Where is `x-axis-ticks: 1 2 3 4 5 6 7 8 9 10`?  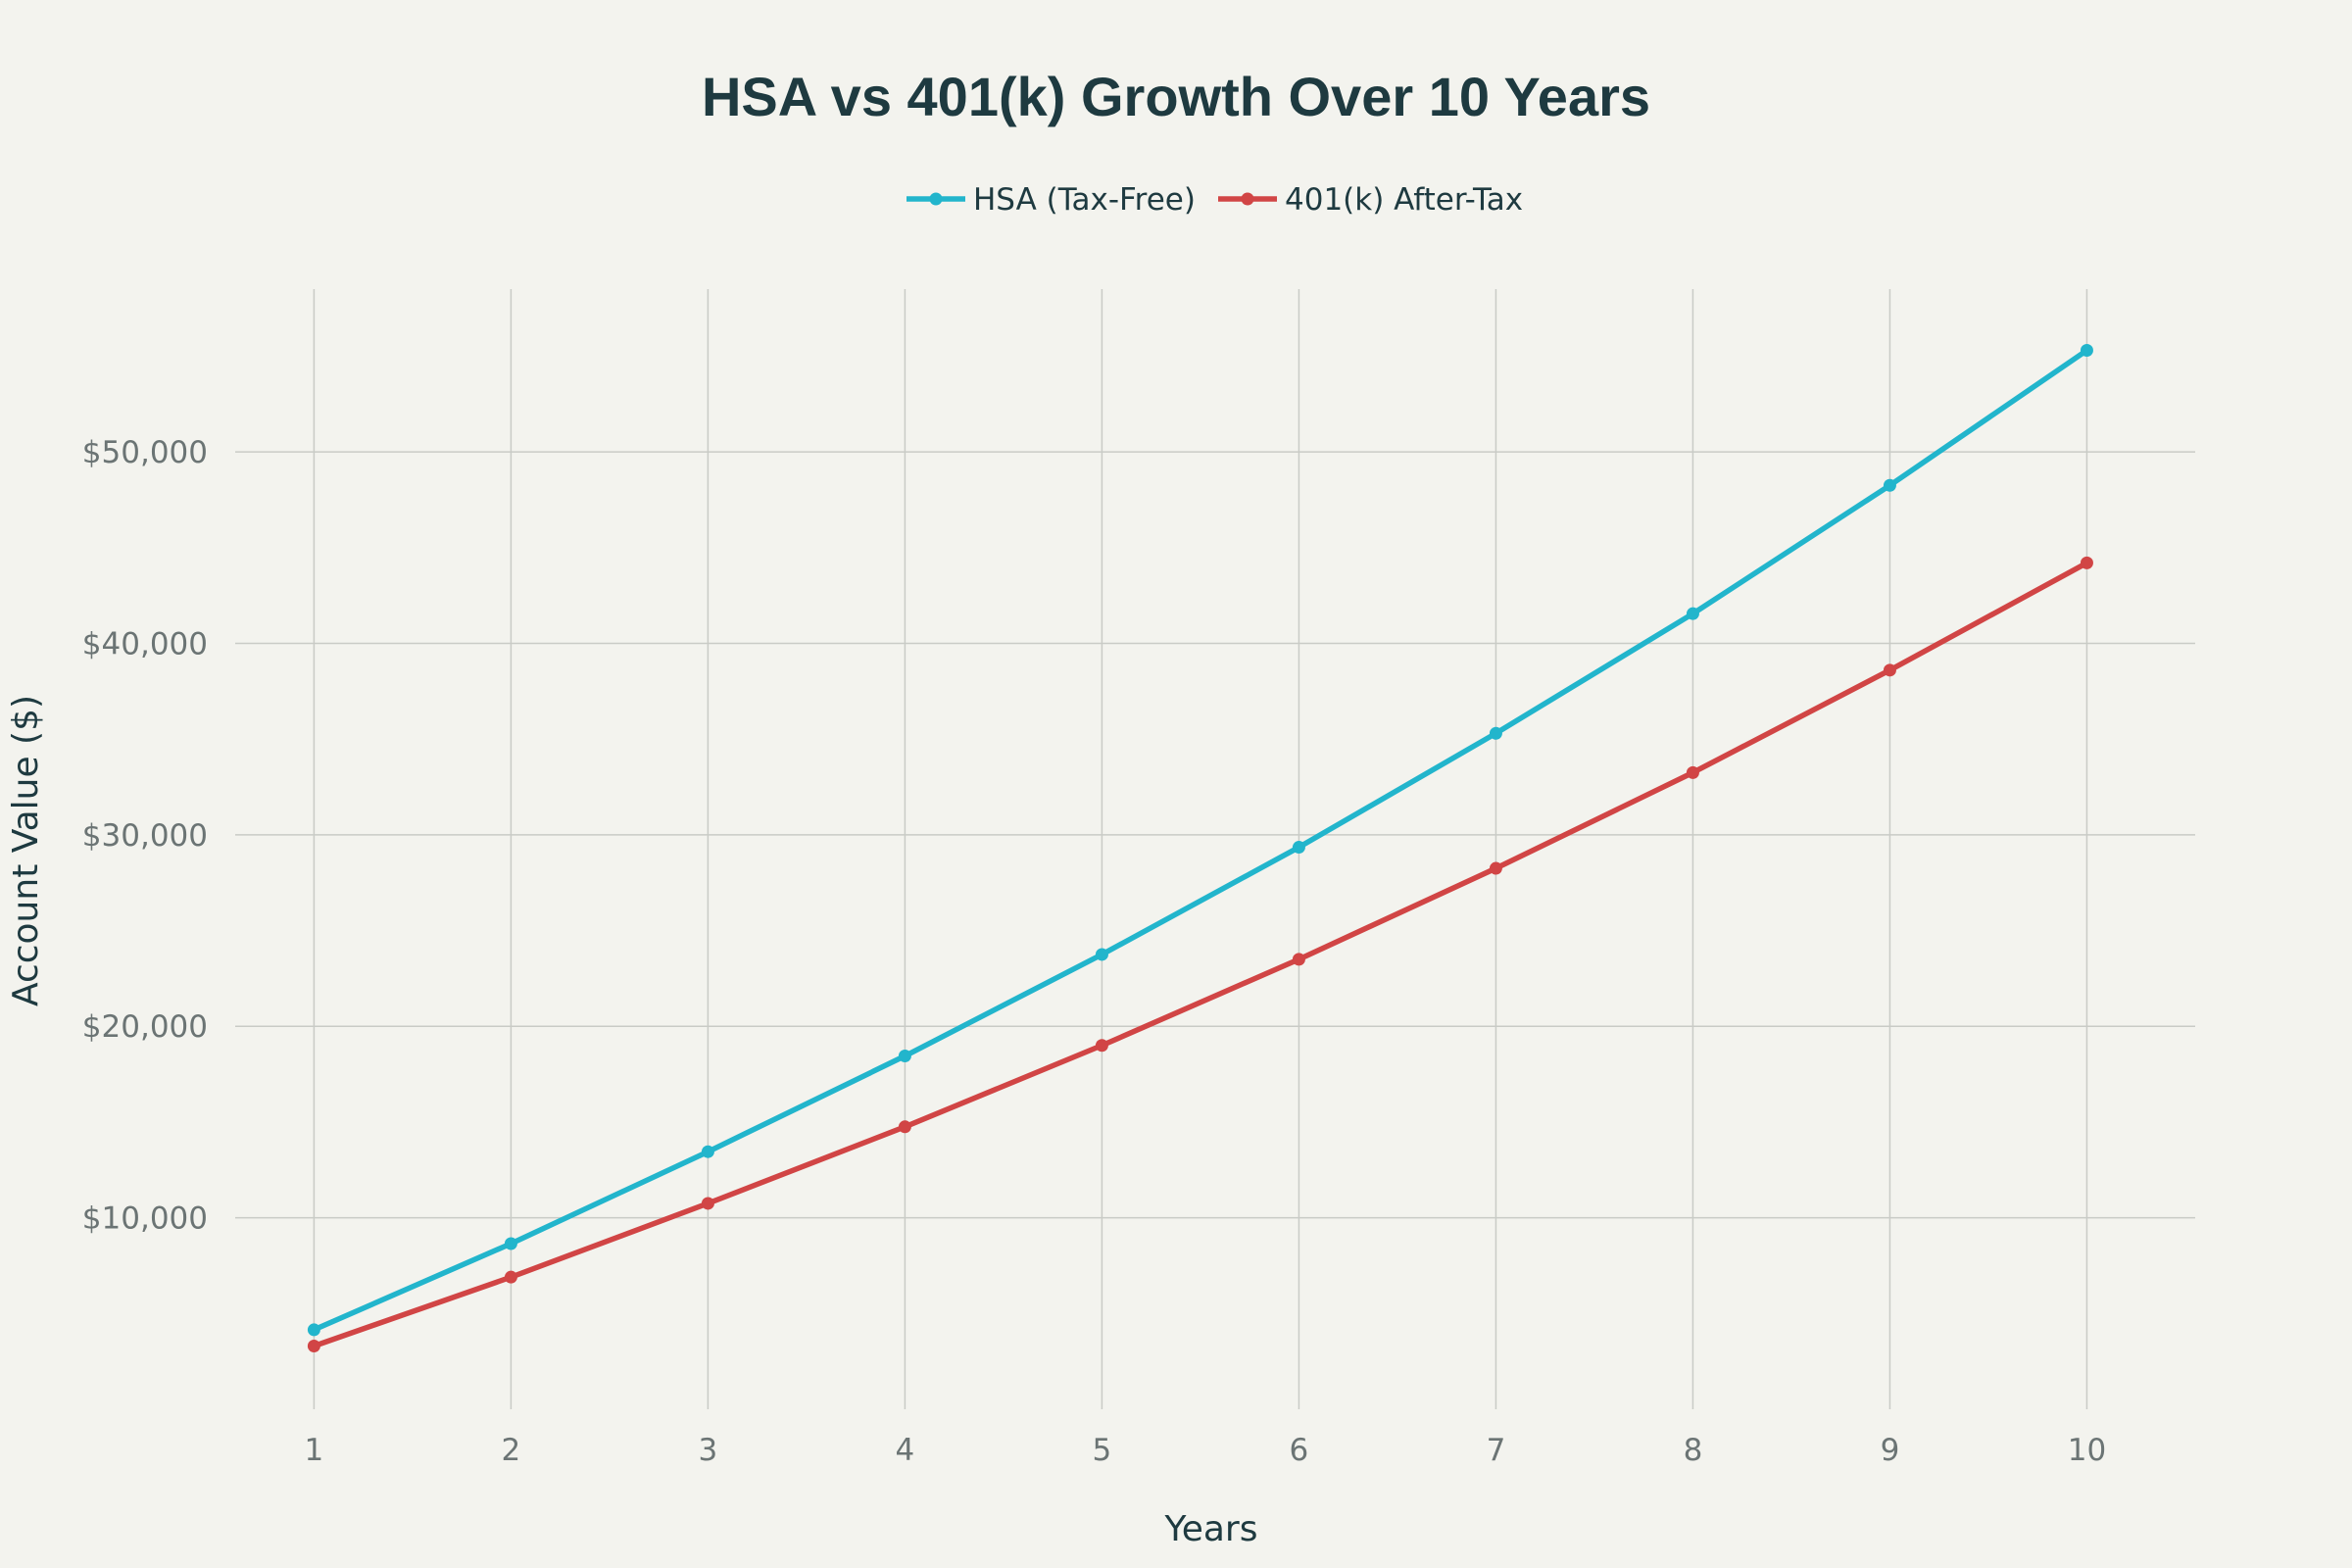 x-axis-ticks: 1 2 3 4 5 6 7 8 9 10 is located at coordinates (1206, 1450).